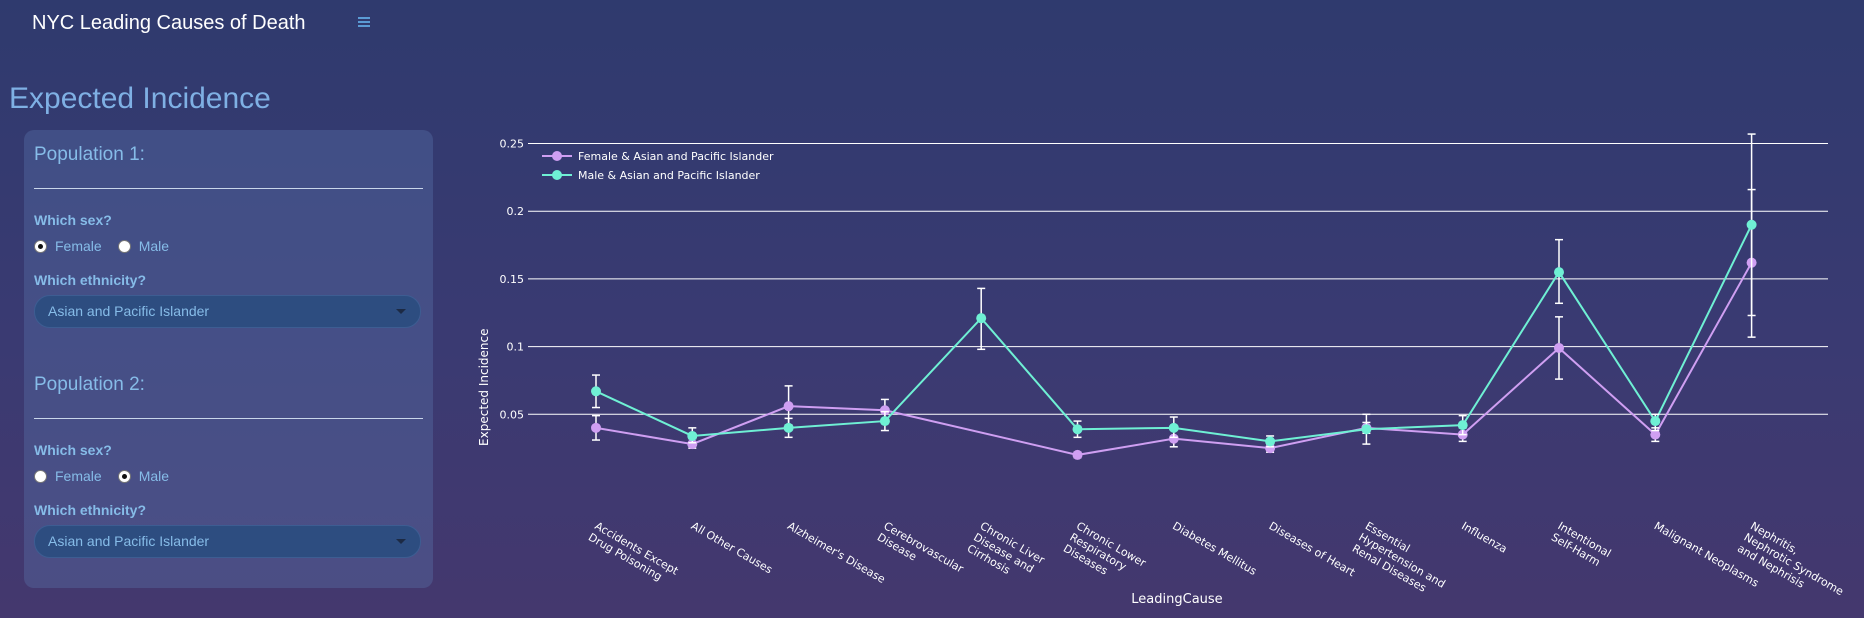 This screenshot has width=1864, height=618. I want to click on page-title: Expected Incidence, so click(140, 98).